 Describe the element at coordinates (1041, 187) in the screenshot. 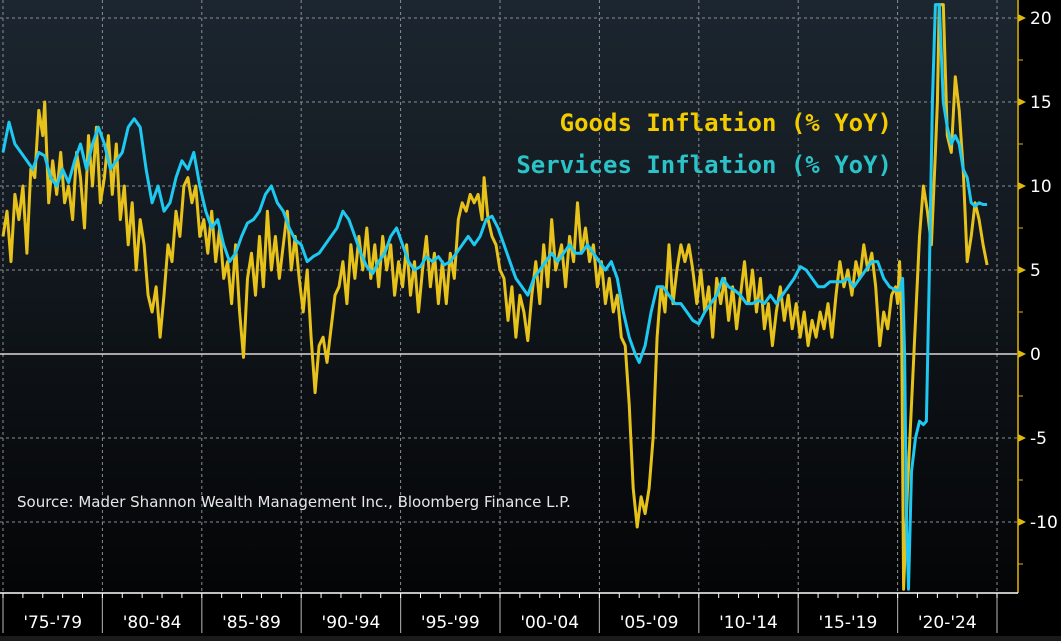

I see `y-tick-label: 10` at that location.